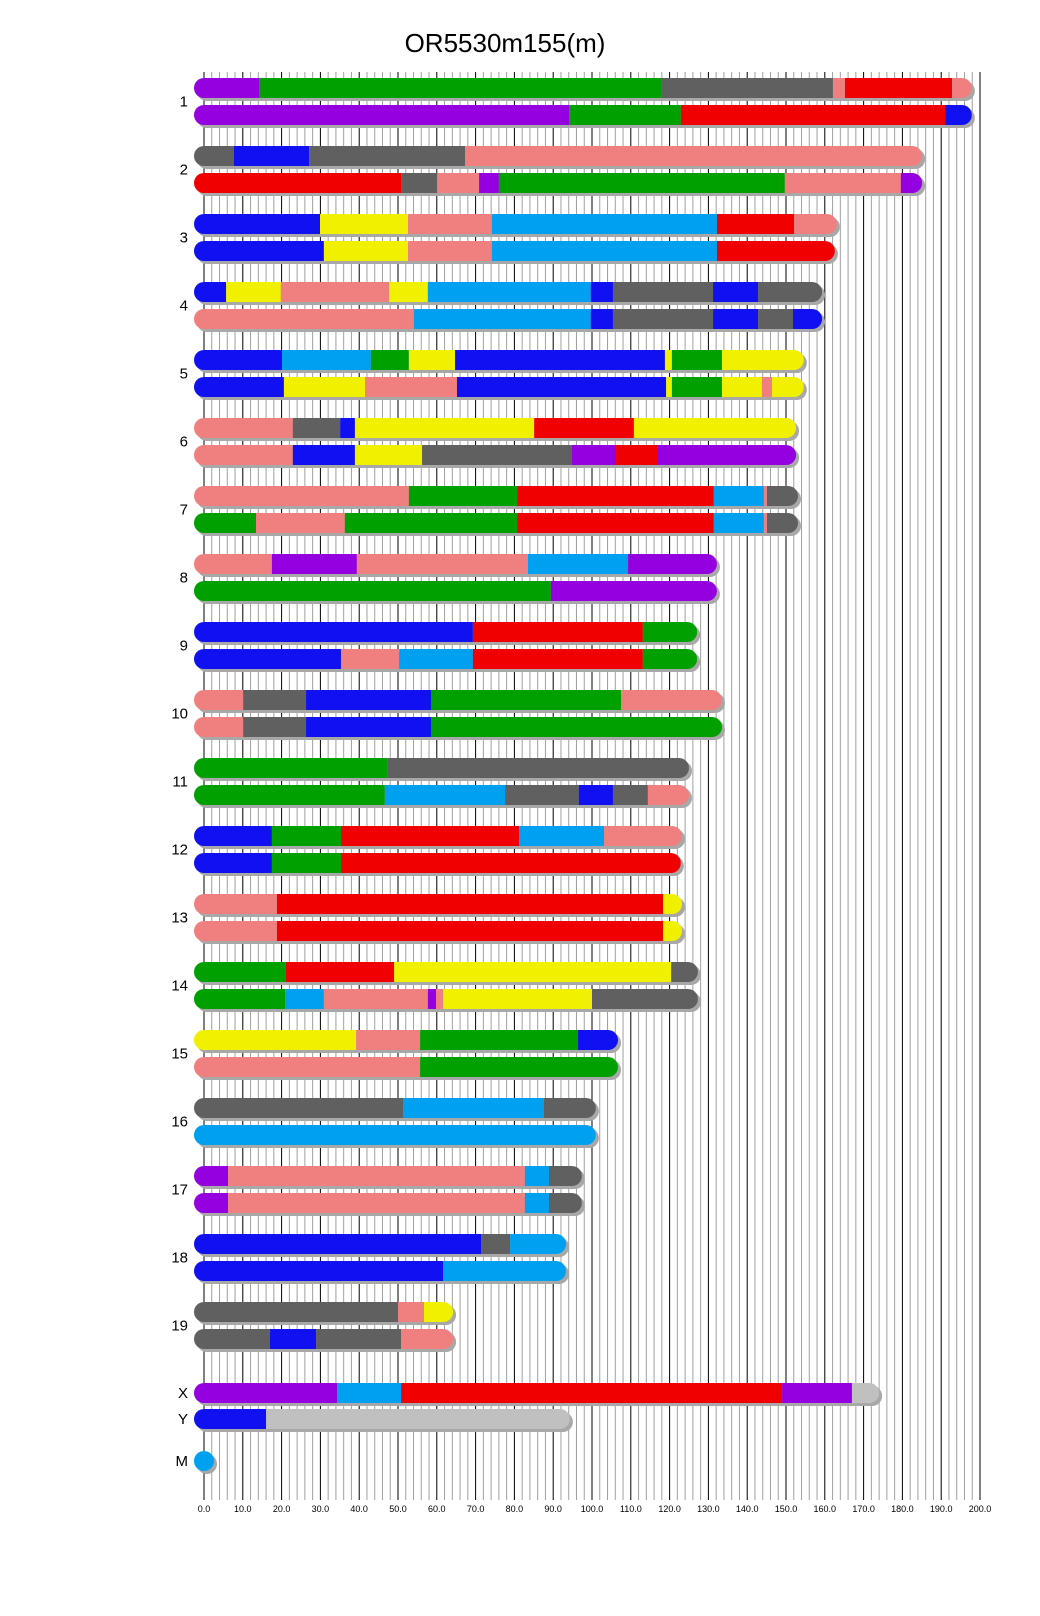 The image size is (1040, 1616). I want to click on x-tick-label: 30.0, so click(321, 1509).